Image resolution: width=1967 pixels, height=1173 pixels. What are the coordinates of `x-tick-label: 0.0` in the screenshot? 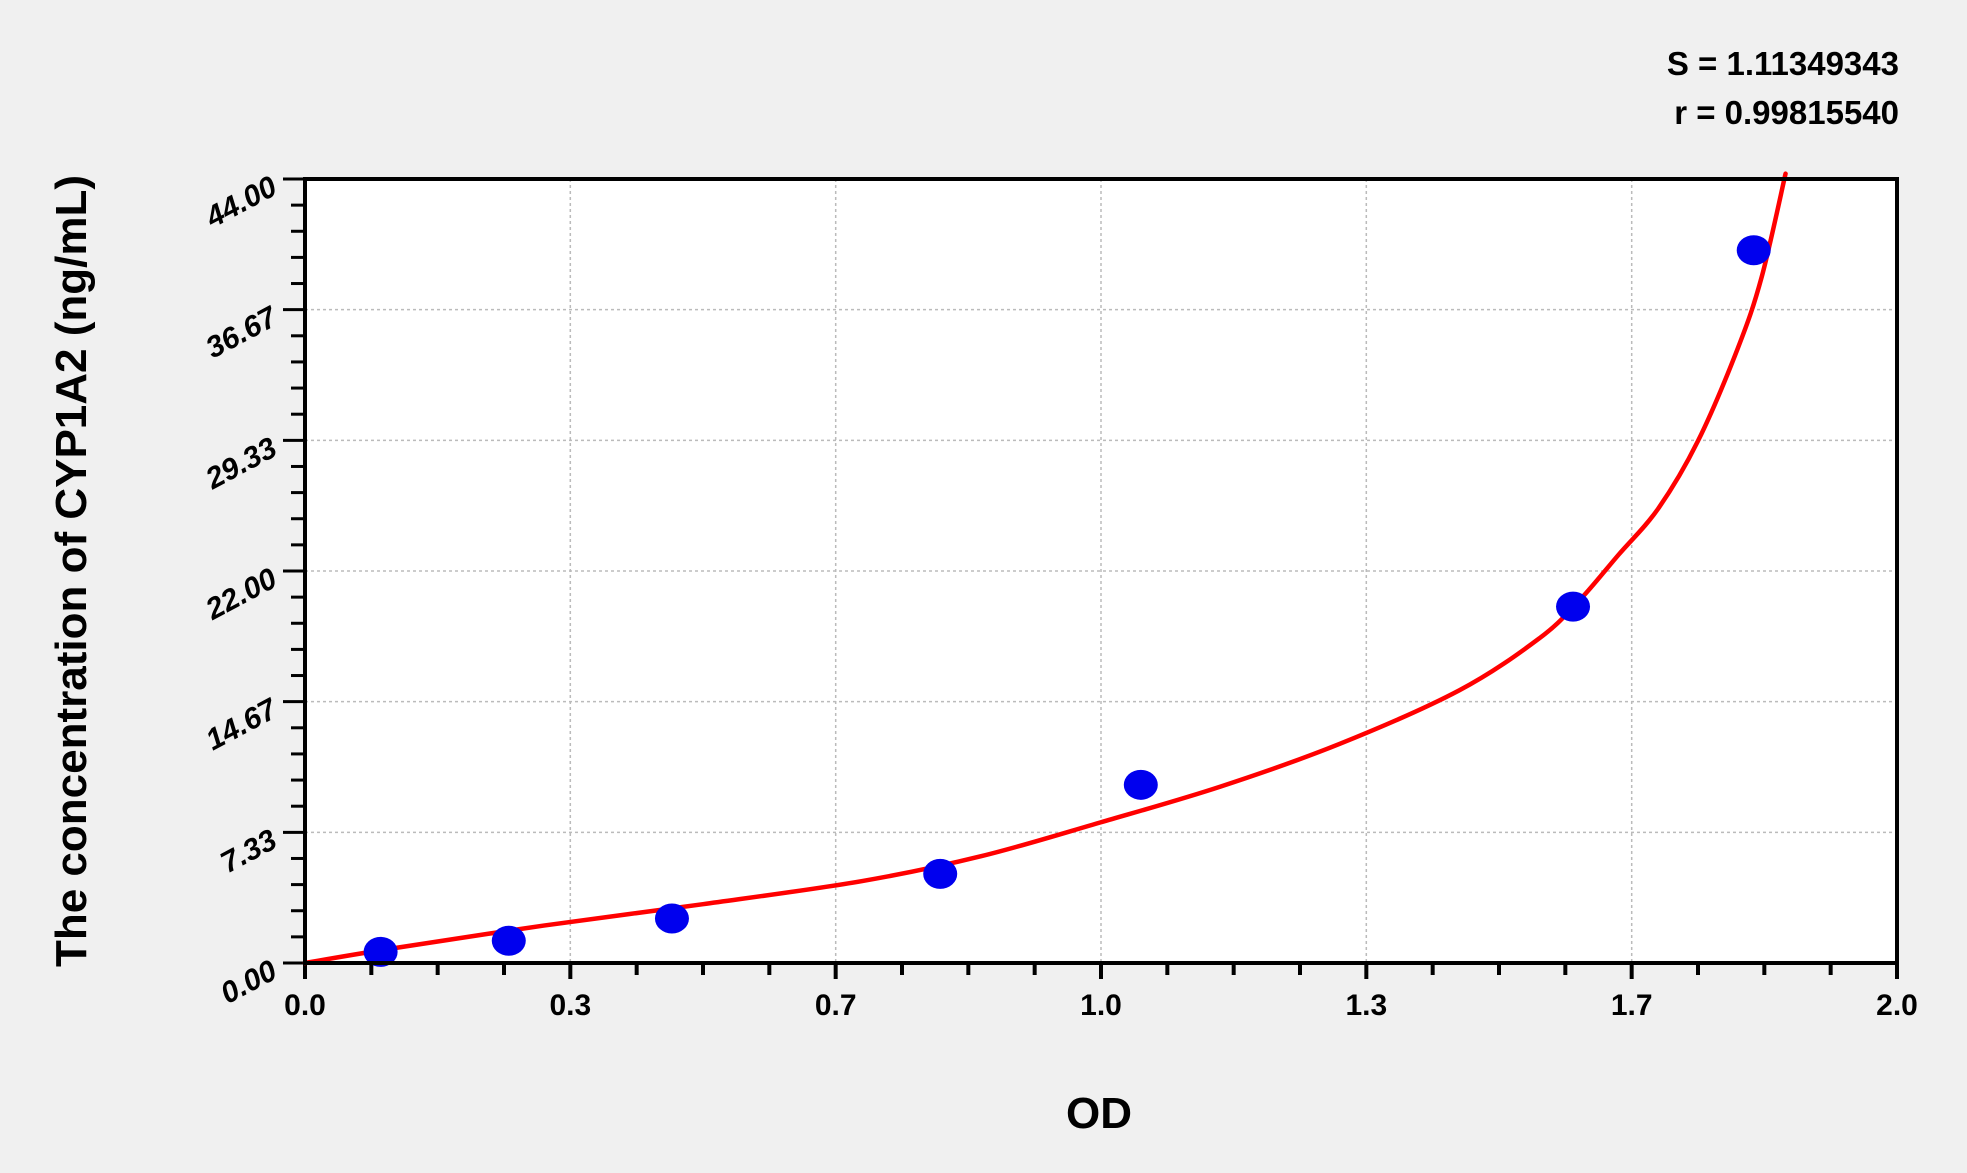 It's located at (305, 1005).